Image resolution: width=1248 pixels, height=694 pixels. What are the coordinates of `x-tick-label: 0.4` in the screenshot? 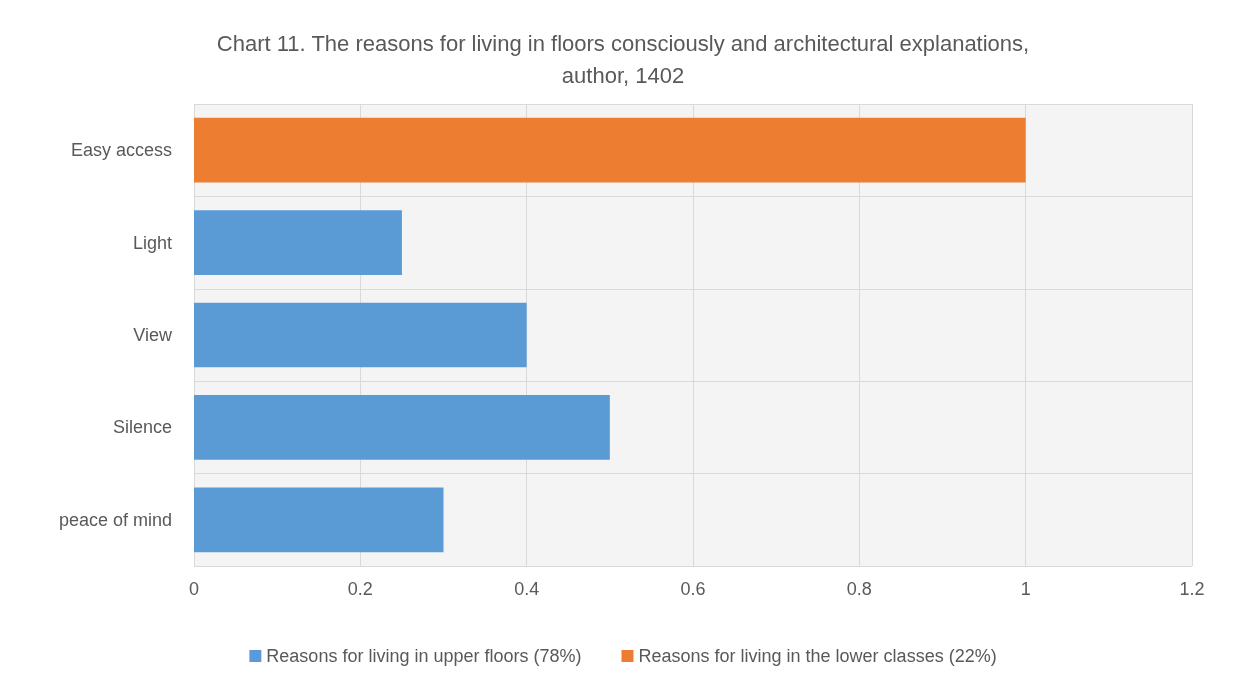 It's located at (527, 589).